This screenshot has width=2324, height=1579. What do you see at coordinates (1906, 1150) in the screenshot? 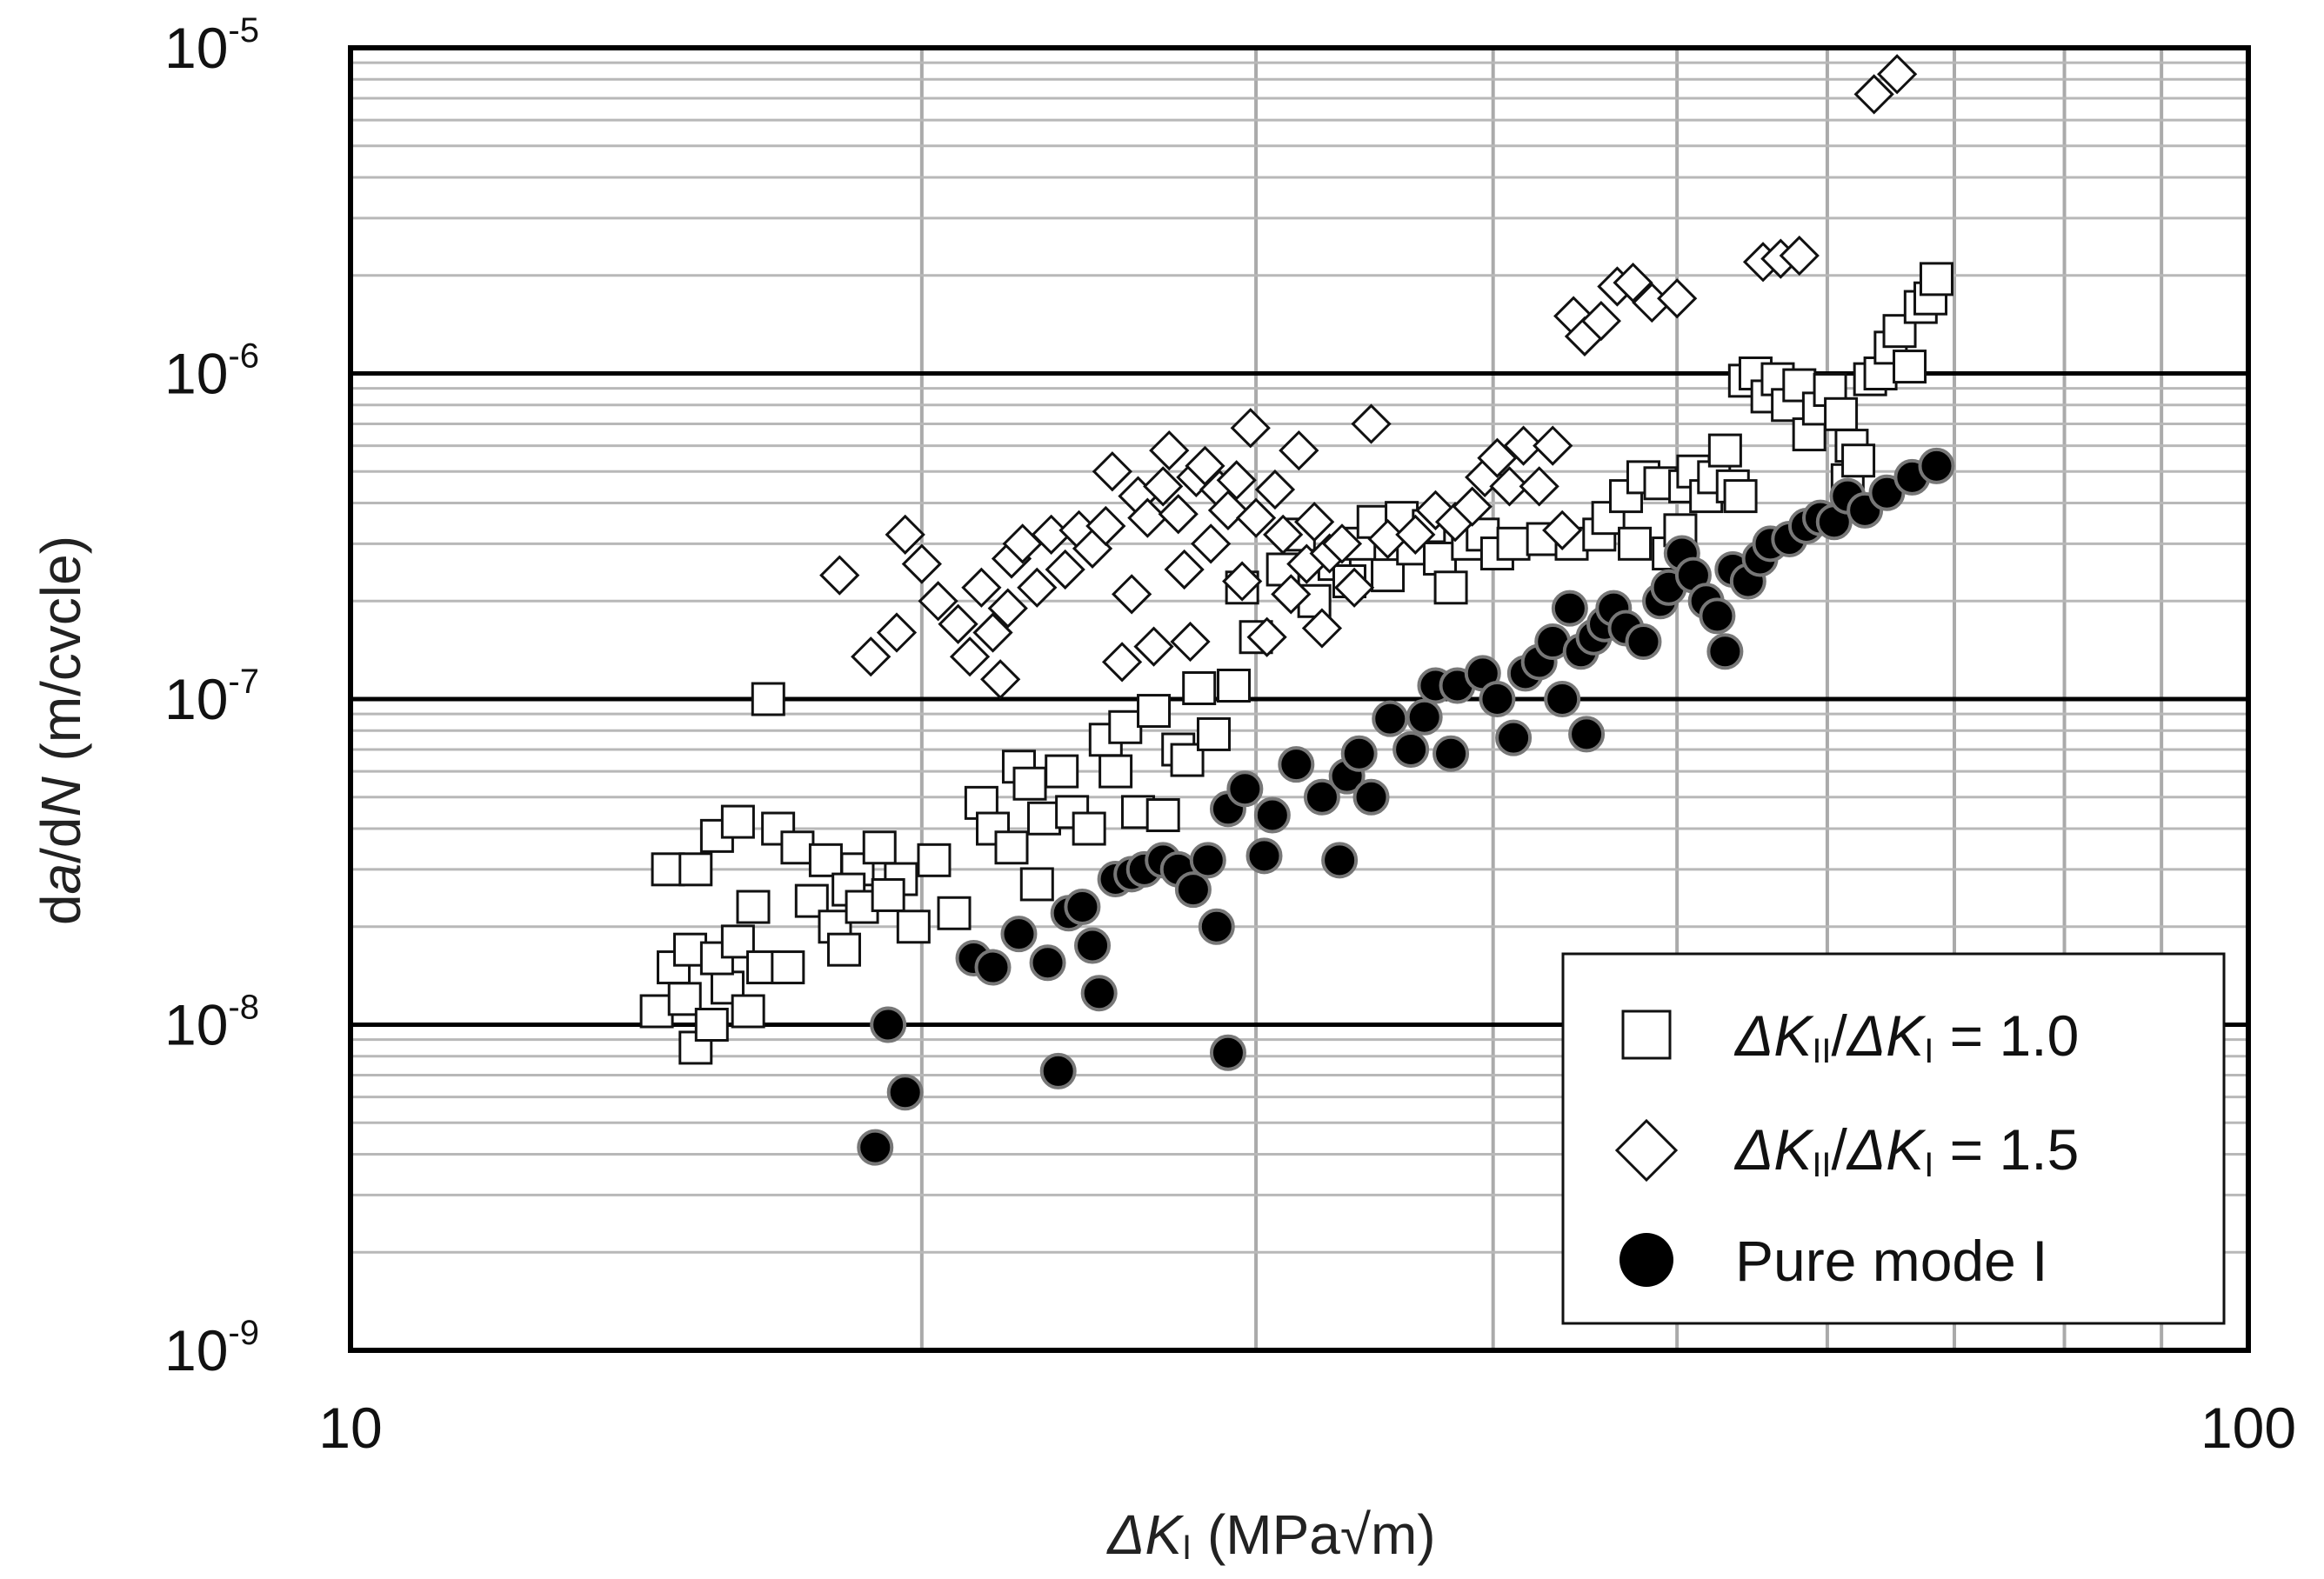
I see `legend-label-ratio-1-5: ΔKII/ΔKI = 1.5` at bounding box center [1906, 1150].